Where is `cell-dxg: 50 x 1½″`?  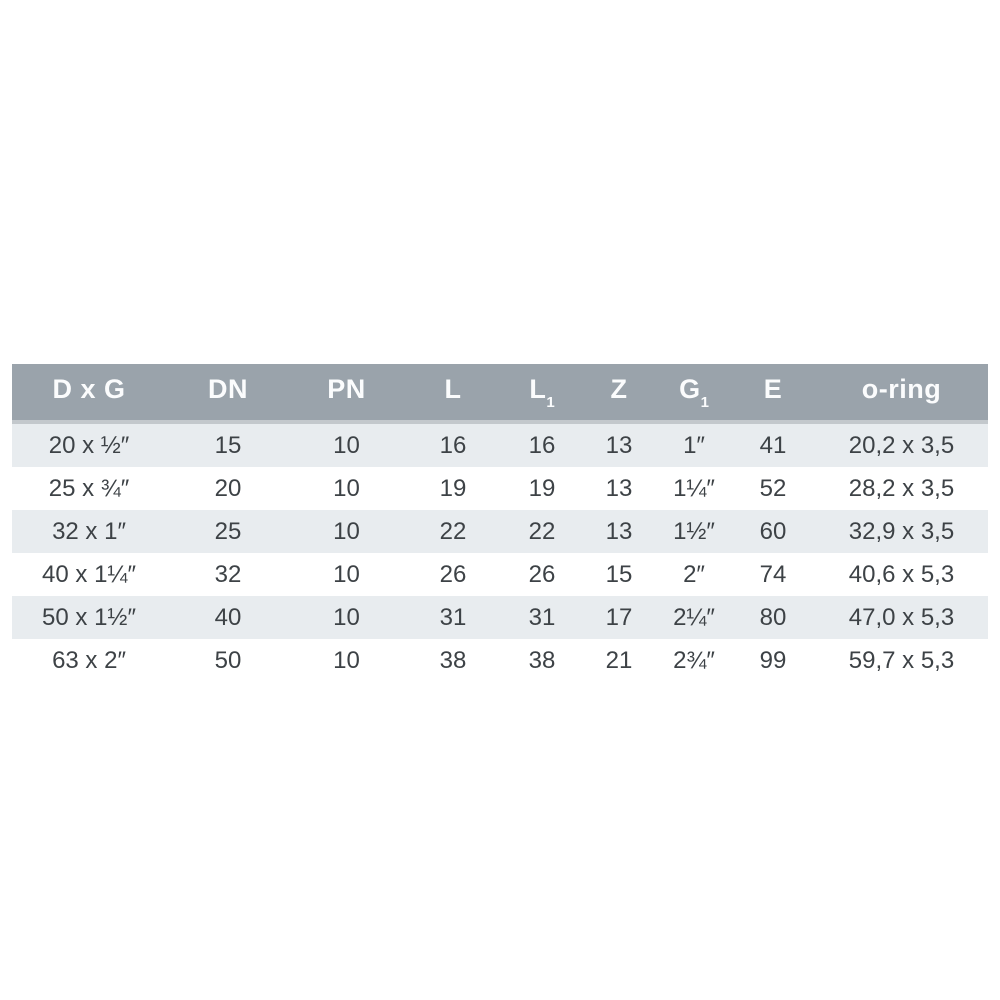
cell-dxg: 50 x 1½″ is located at coordinates (89, 617).